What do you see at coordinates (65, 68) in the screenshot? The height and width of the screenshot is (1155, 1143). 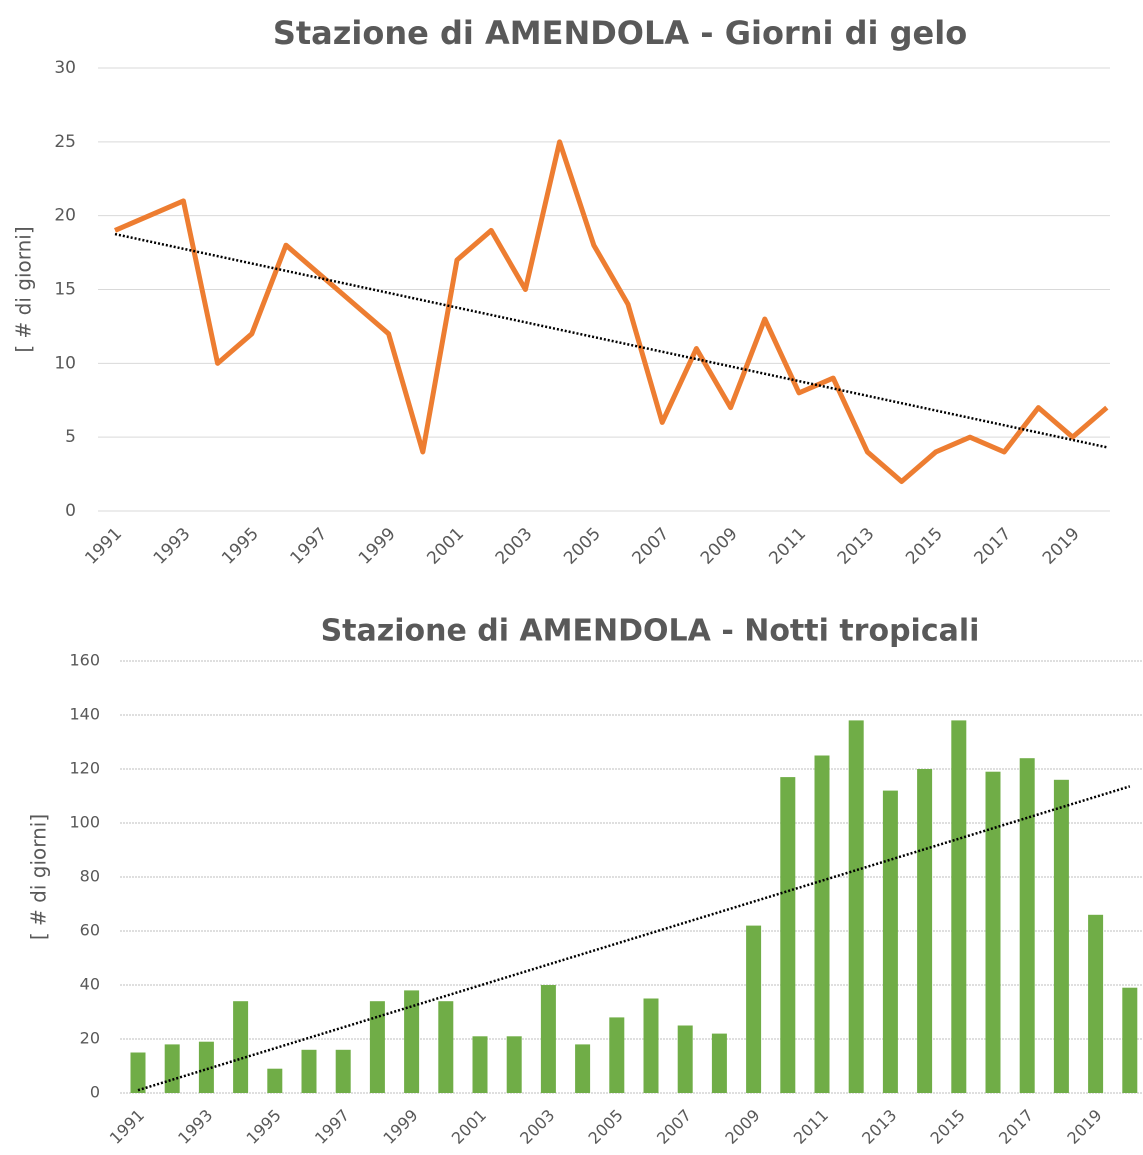 I see `y-tick-label: 30` at bounding box center [65, 68].